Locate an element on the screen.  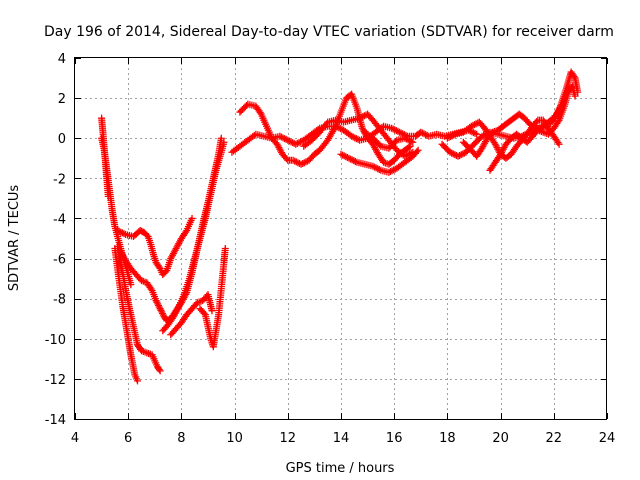
y-tick-label: -2 is located at coordinates (59, 179).